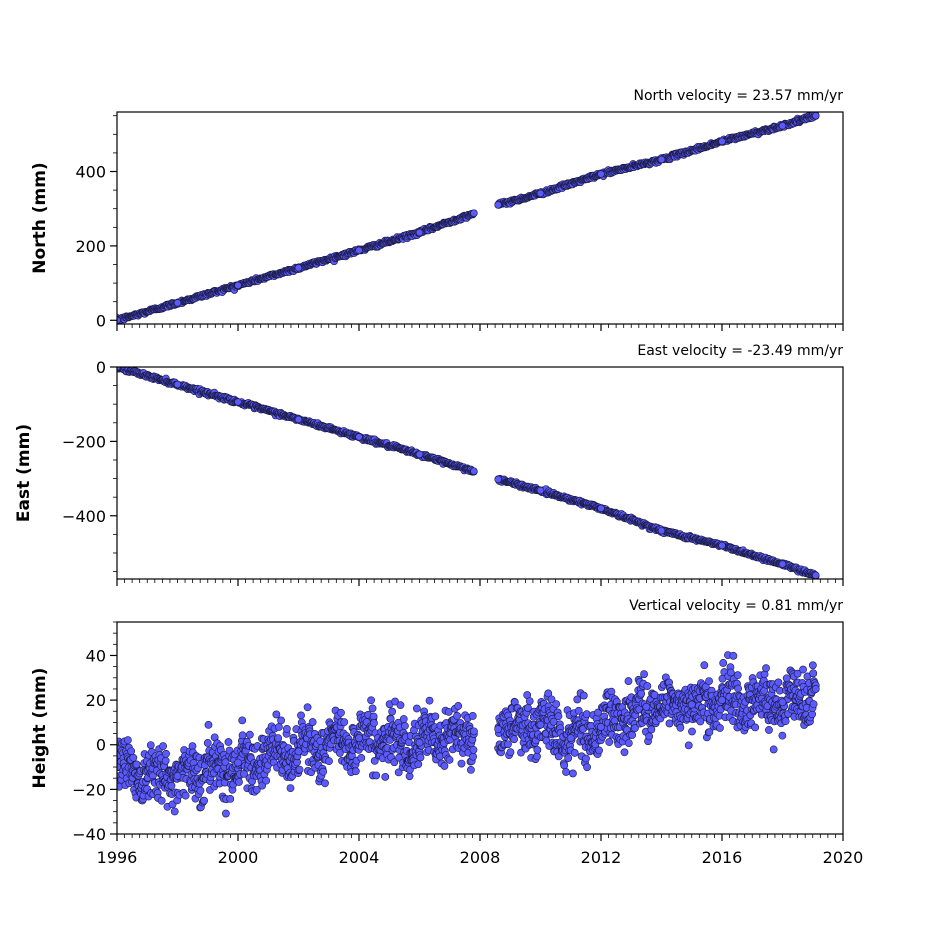  What do you see at coordinates (736, 606) in the screenshot?
I see `height-velocity-title: Vertical velocity = 0.81 mm/yr` at bounding box center [736, 606].